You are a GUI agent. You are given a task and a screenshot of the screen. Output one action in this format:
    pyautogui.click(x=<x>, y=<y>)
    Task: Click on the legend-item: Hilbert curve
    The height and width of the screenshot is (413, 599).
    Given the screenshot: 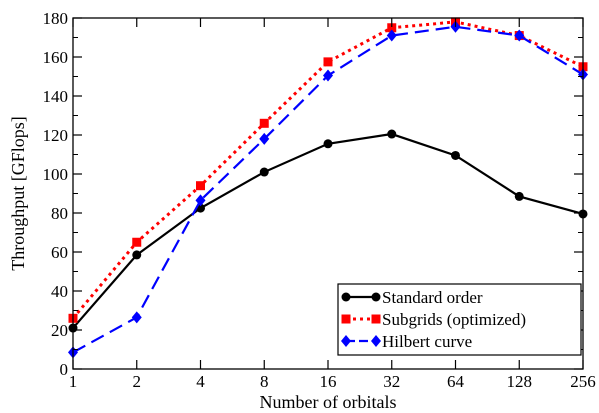 What is the action you would take?
    pyautogui.click(x=406, y=341)
    